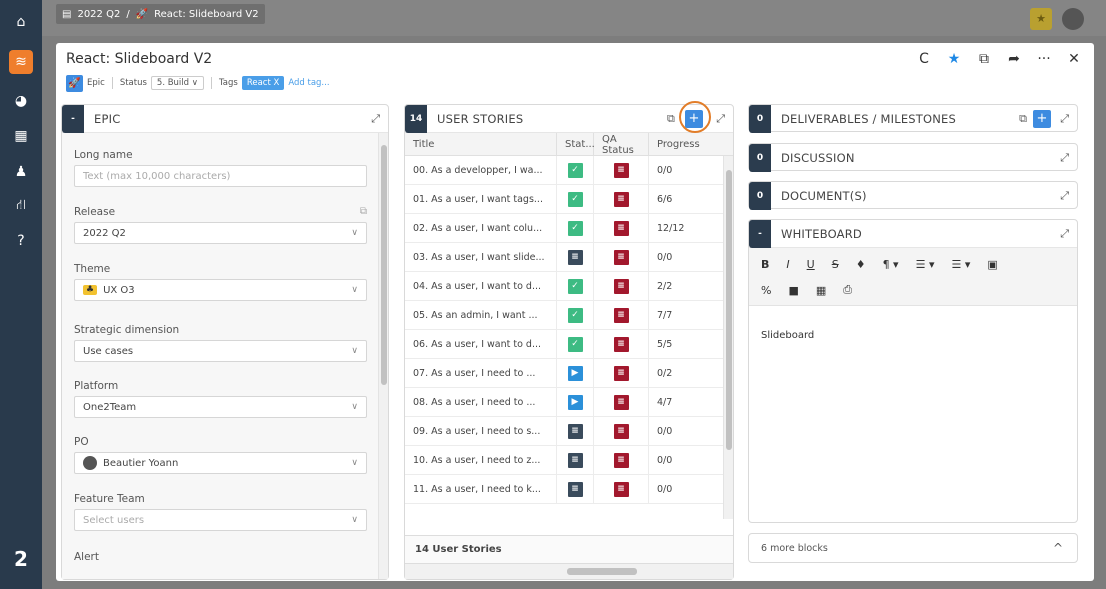 This screenshot has height=589, width=1106. Describe the element at coordinates (788, 335) in the screenshot. I see `whiteboard-content: Slideboard` at that location.